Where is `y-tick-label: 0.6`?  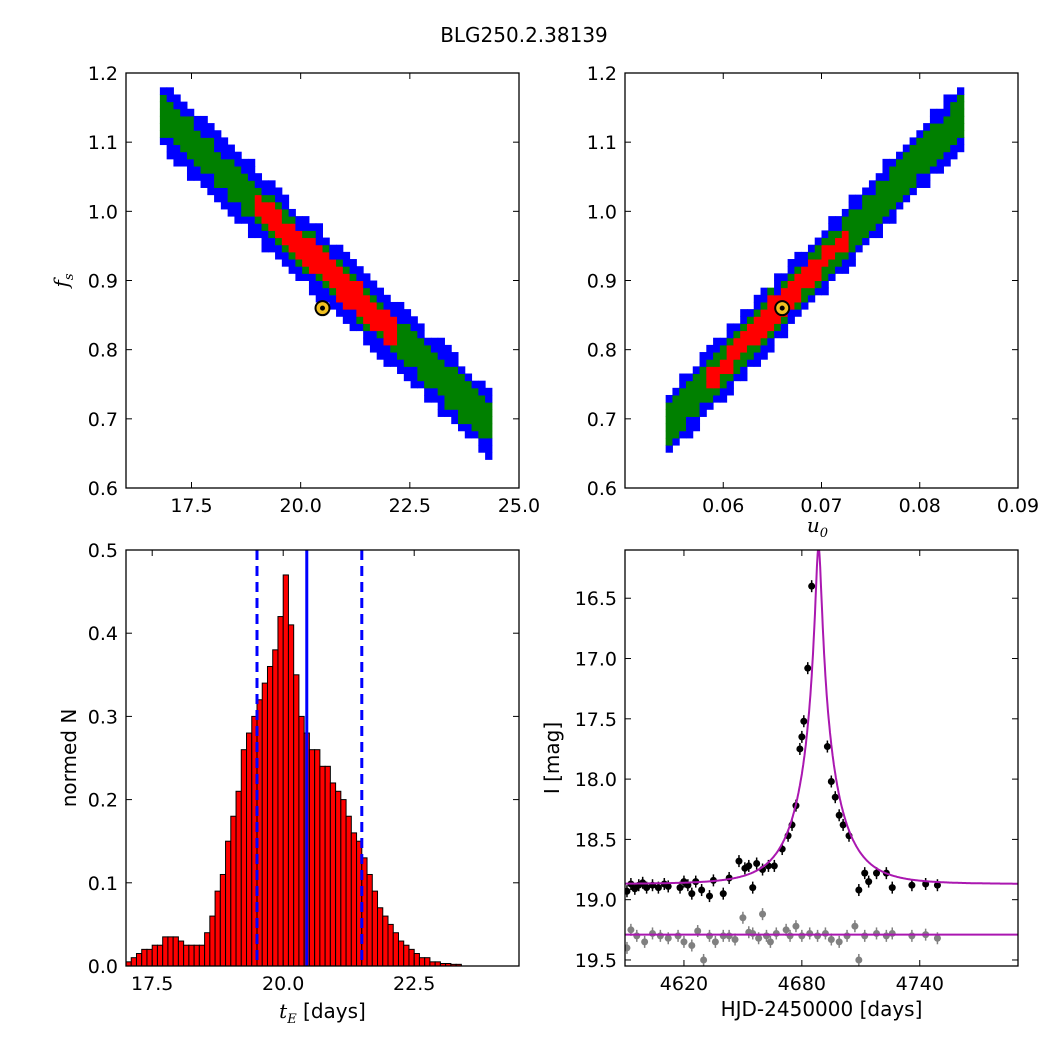
y-tick-label: 0.6 is located at coordinates (602, 489).